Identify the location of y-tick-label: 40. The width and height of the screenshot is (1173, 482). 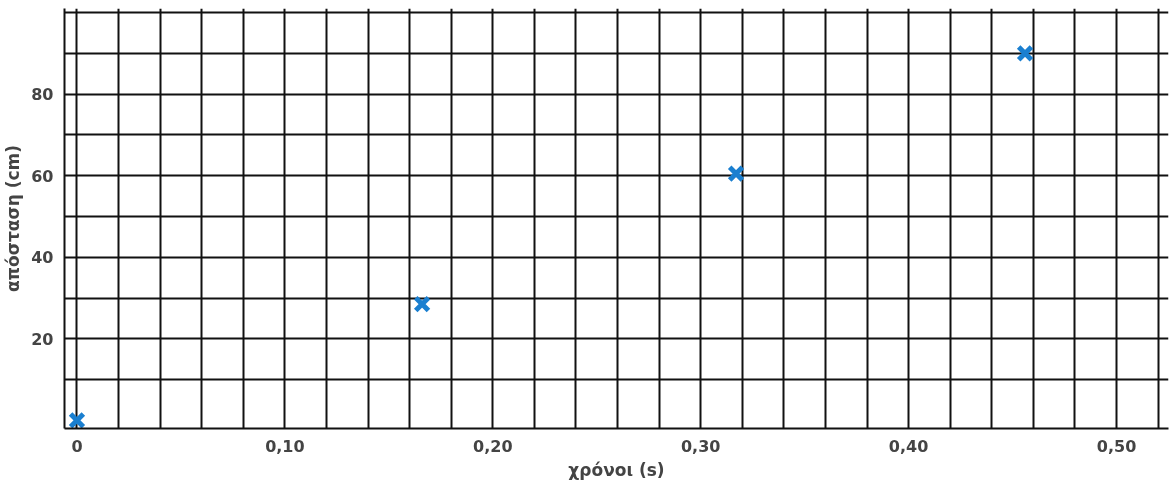
(42, 258).